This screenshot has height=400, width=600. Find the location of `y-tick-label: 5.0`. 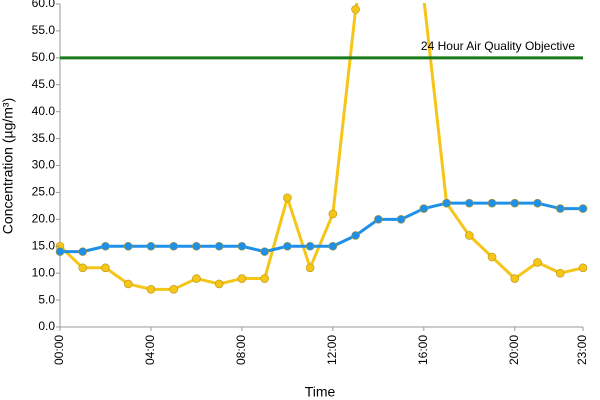

y-tick-label: 5.0 is located at coordinates (46, 299).